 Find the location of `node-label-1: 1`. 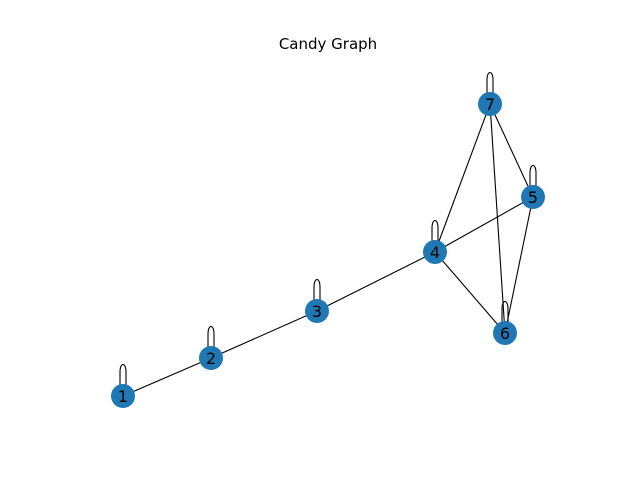

node-label-1: 1 is located at coordinates (123, 396).